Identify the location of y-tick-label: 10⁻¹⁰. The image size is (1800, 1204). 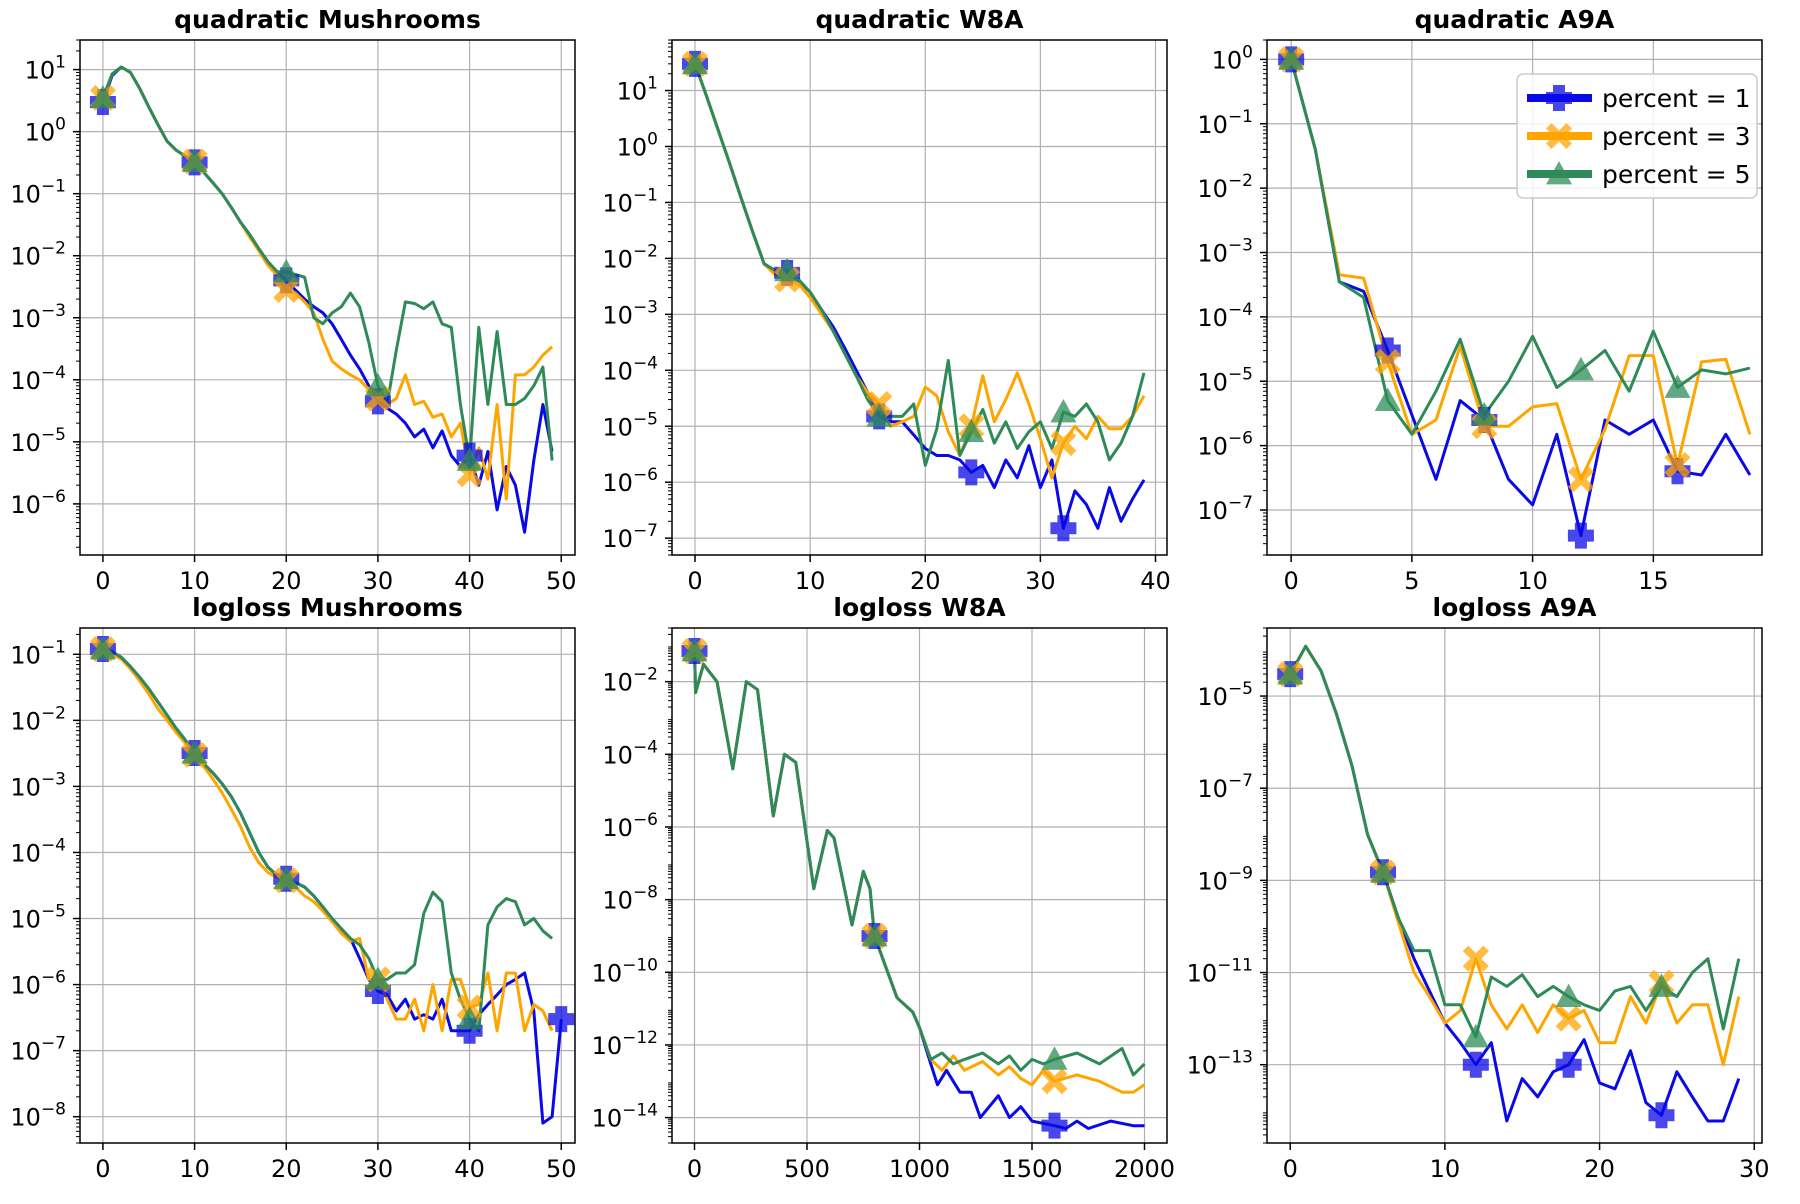
(625, 971).